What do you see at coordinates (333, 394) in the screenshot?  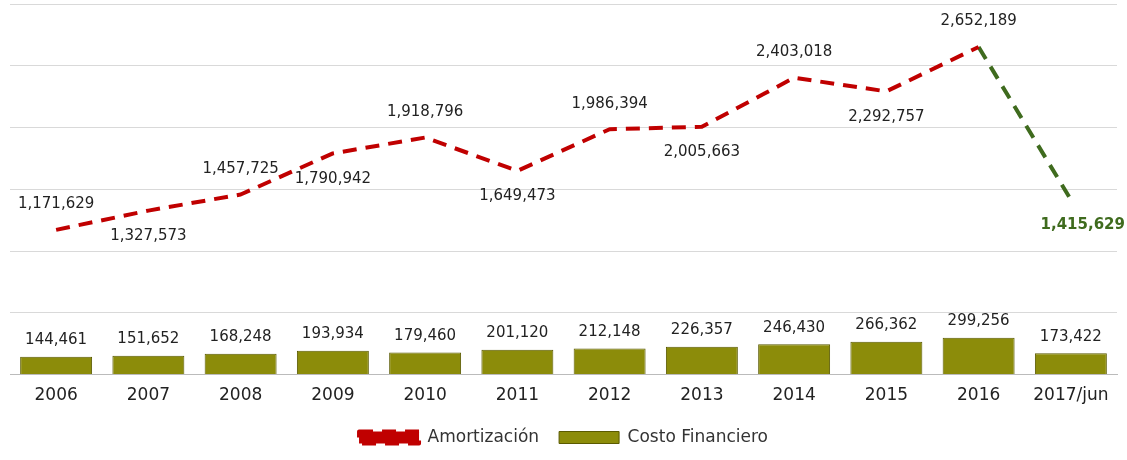 I see `x-tick-label: 2009` at bounding box center [333, 394].